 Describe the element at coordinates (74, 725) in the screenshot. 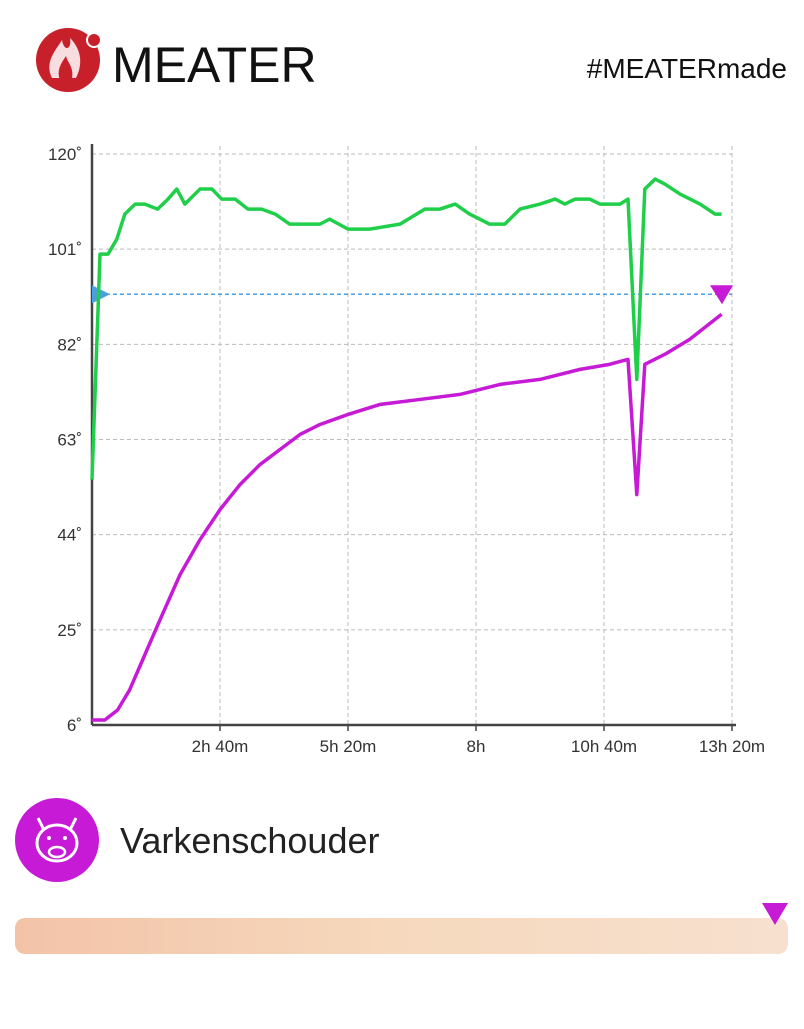

I see `y-tick-label: 6˚` at that location.